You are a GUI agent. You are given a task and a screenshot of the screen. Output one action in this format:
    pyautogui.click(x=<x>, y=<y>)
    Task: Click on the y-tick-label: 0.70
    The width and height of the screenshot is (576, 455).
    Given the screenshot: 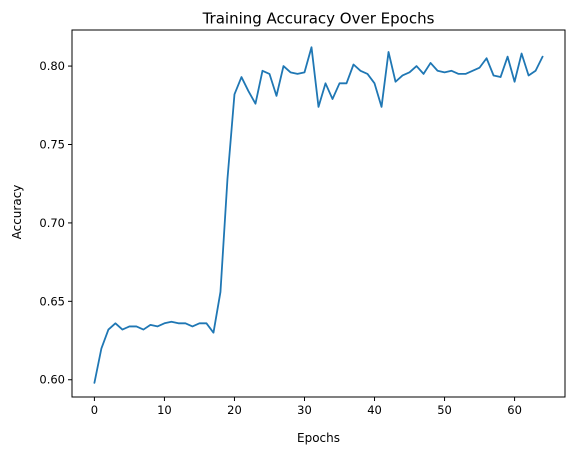 What is the action you would take?
    pyautogui.click(x=52, y=223)
    